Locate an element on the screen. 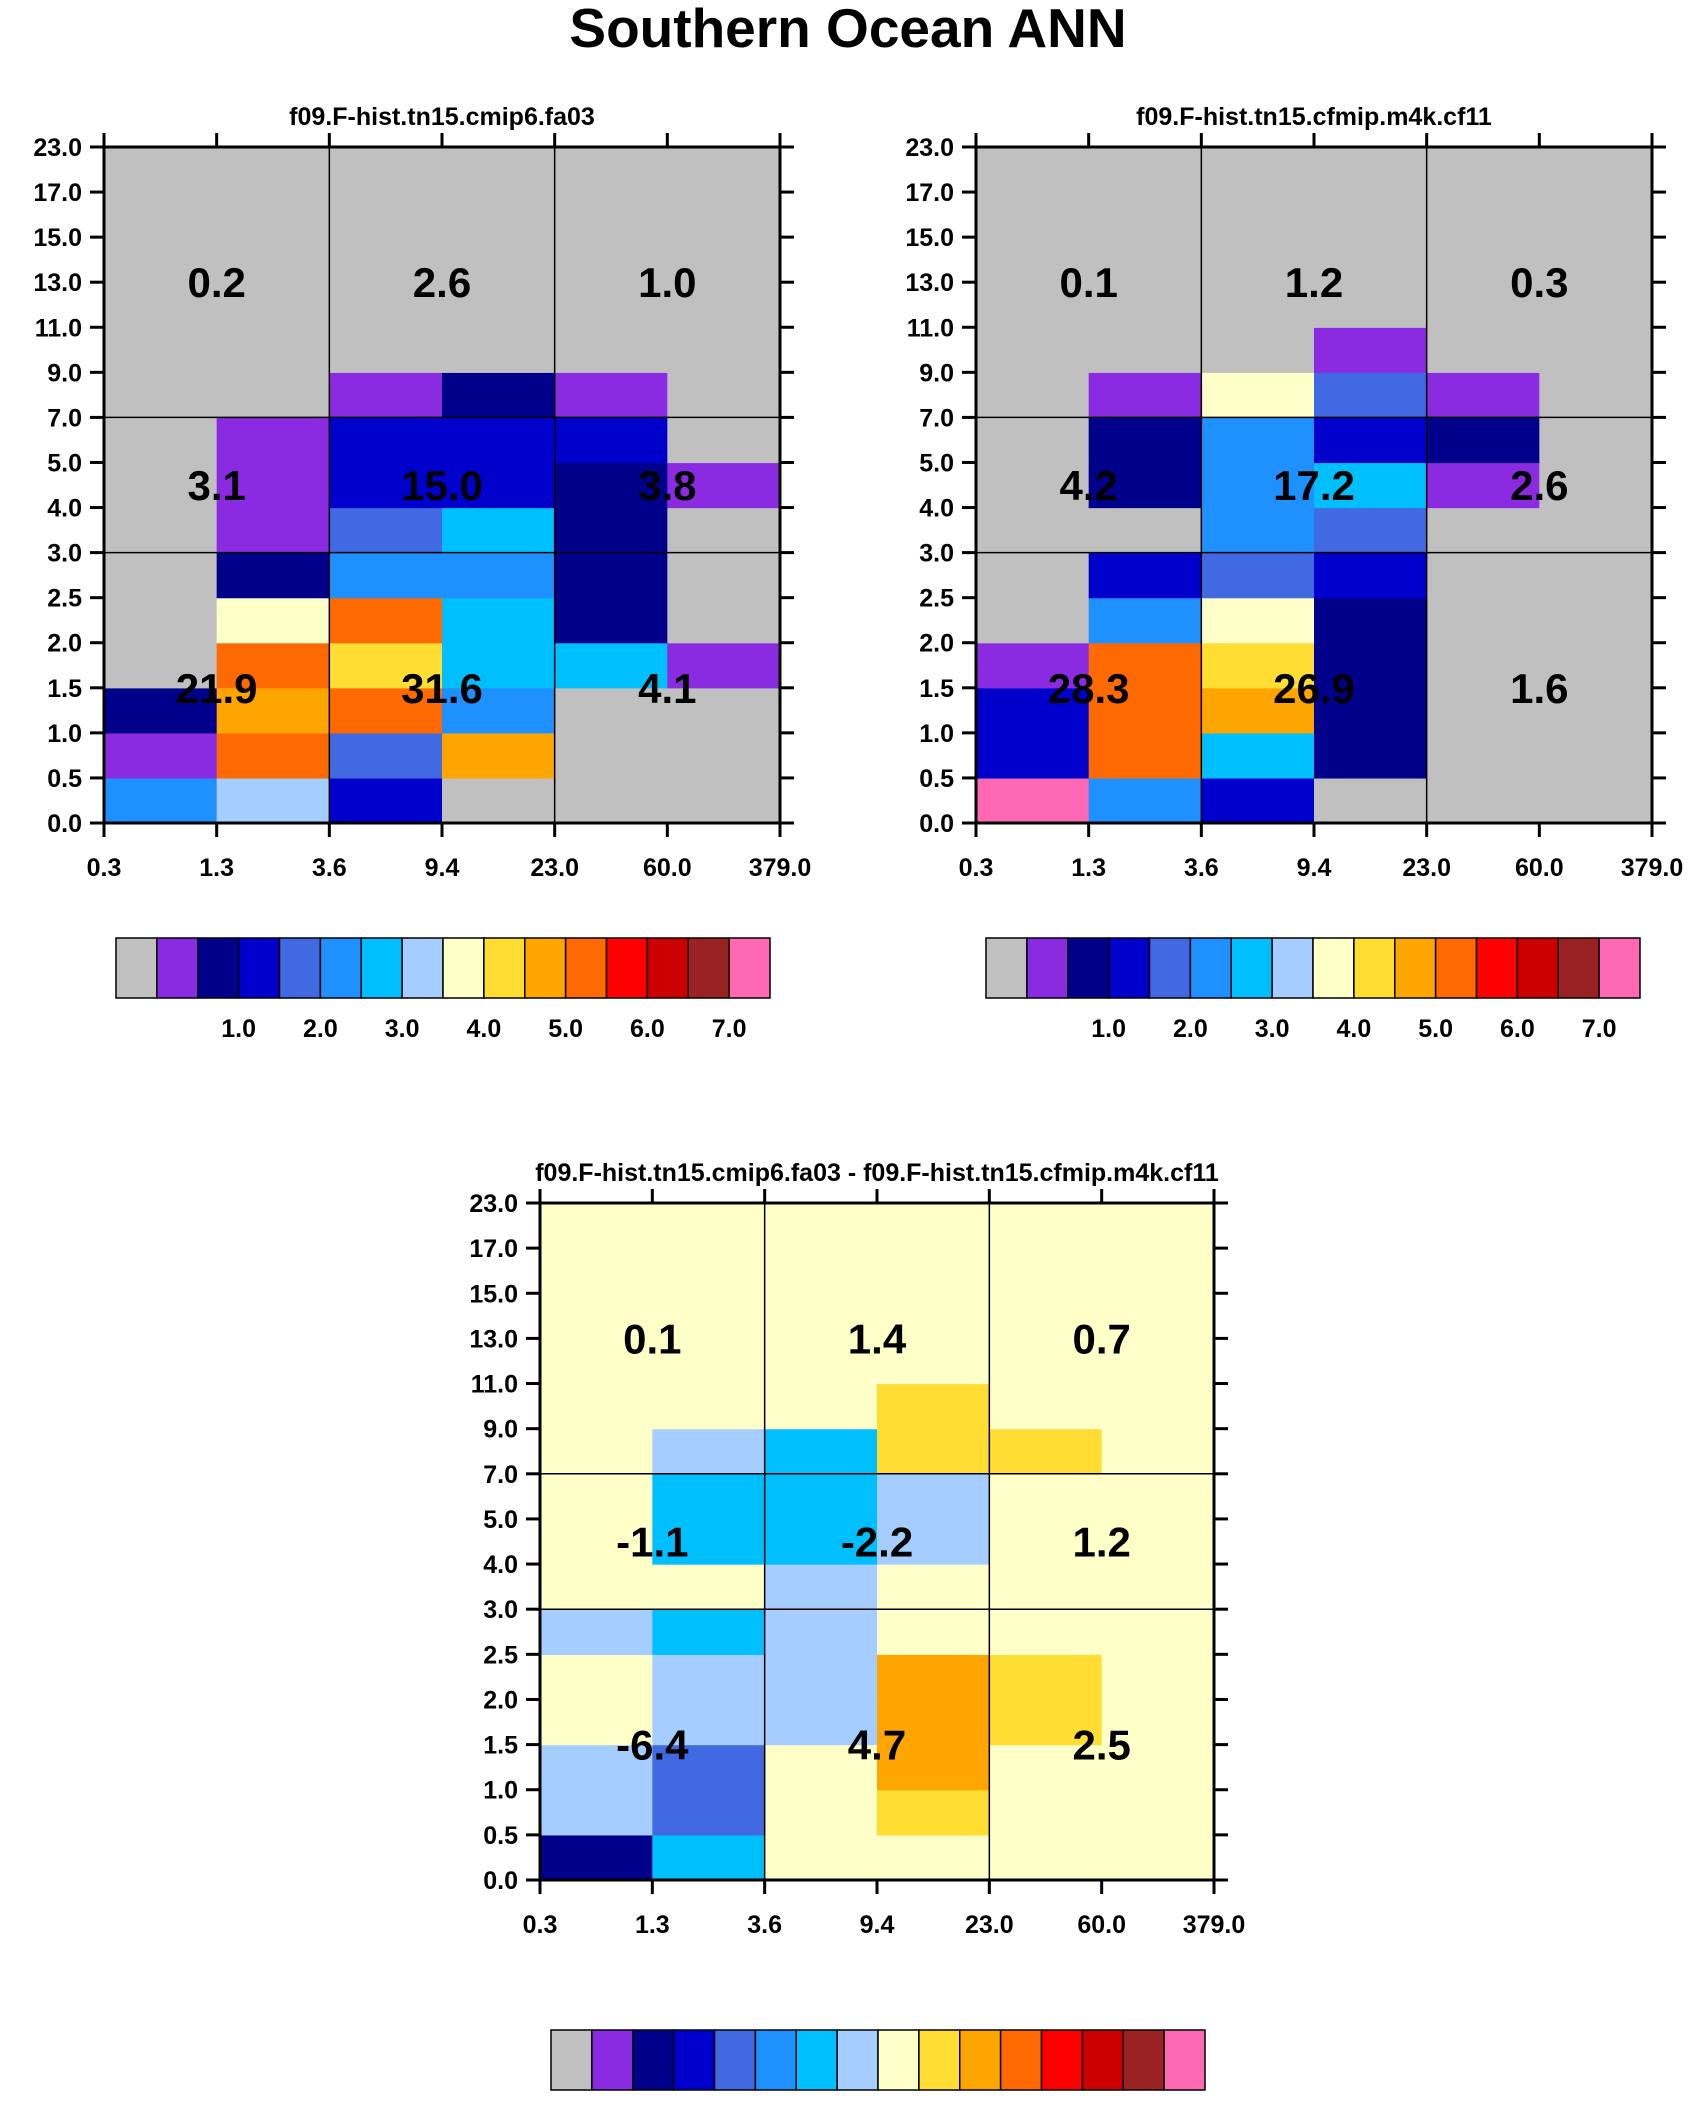 The image size is (1696, 2103). y-tick-label: 23.0 is located at coordinates (493, 1204).